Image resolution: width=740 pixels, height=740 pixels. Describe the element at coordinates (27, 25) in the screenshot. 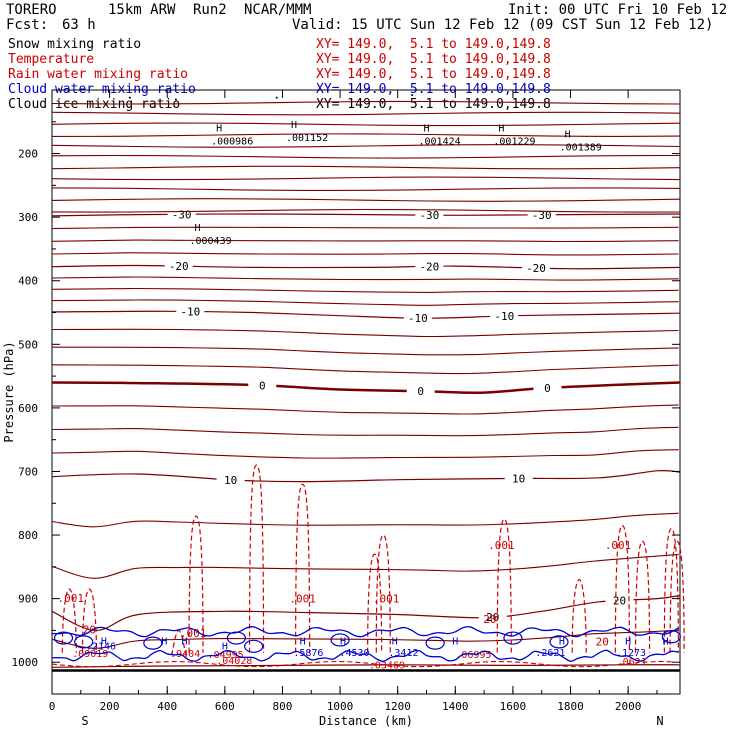

I see `header-fcst-label: Fcst:` at that location.